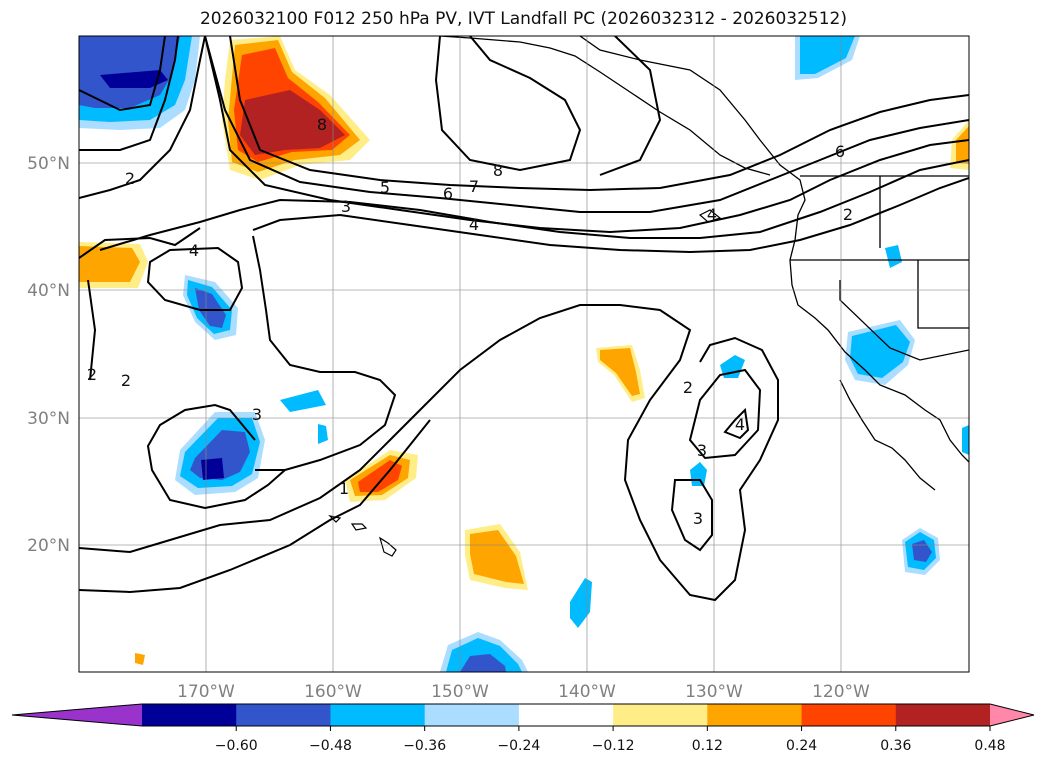  Describe the element at coordinates (48, 291) in the screenshot. I see `lat-label: 40°N` at that location.